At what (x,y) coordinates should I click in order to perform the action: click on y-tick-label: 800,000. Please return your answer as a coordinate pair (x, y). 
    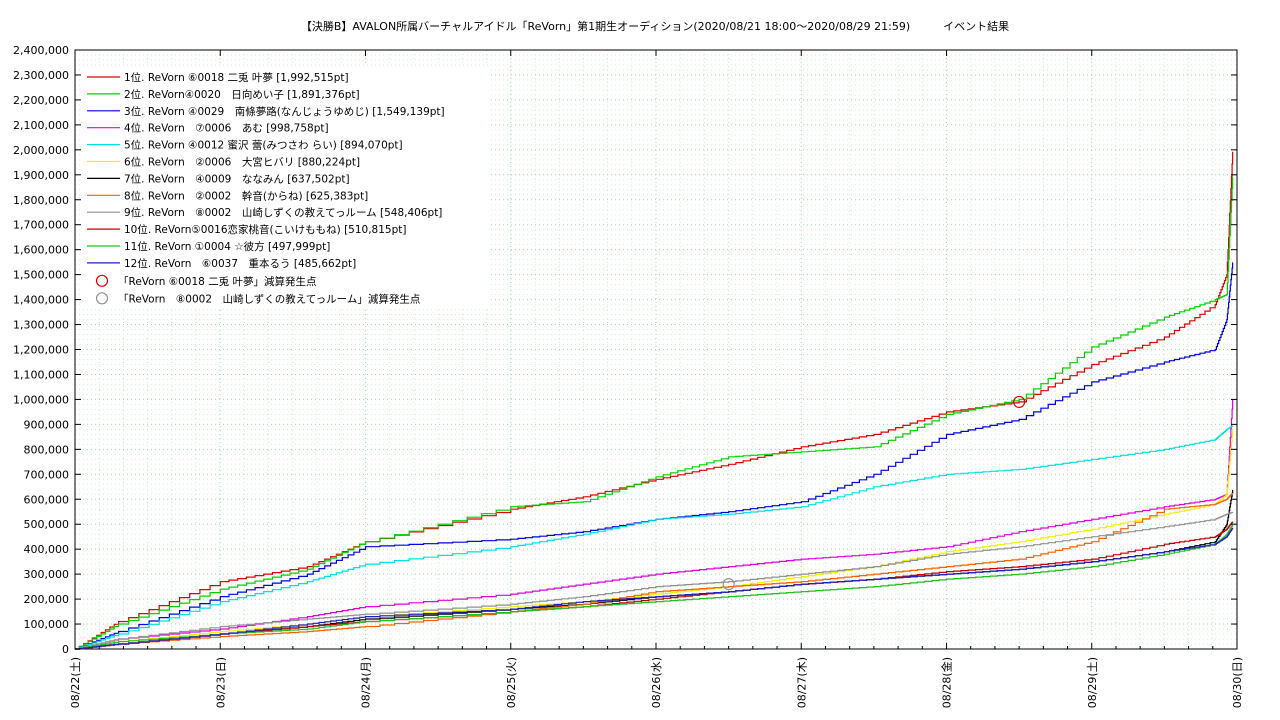
    Looking at the image, I should click on (47, 449).